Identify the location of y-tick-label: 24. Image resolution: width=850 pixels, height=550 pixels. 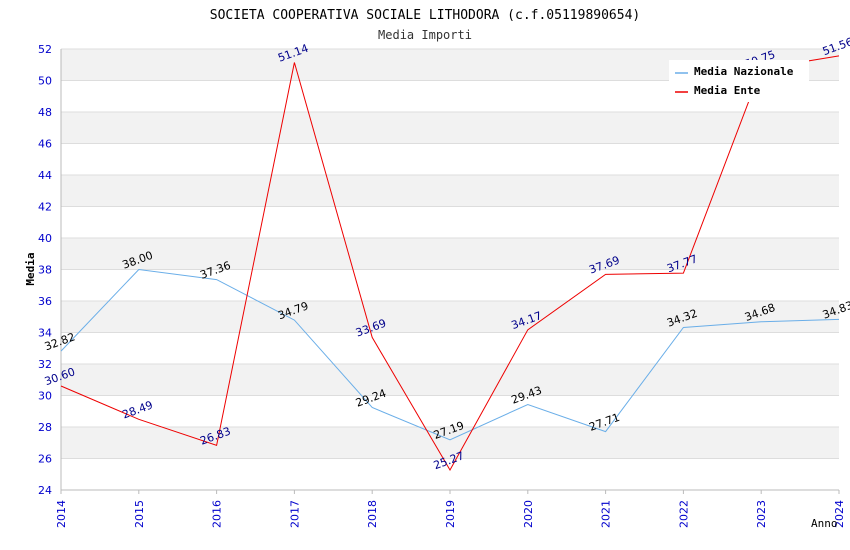
(45, 490).